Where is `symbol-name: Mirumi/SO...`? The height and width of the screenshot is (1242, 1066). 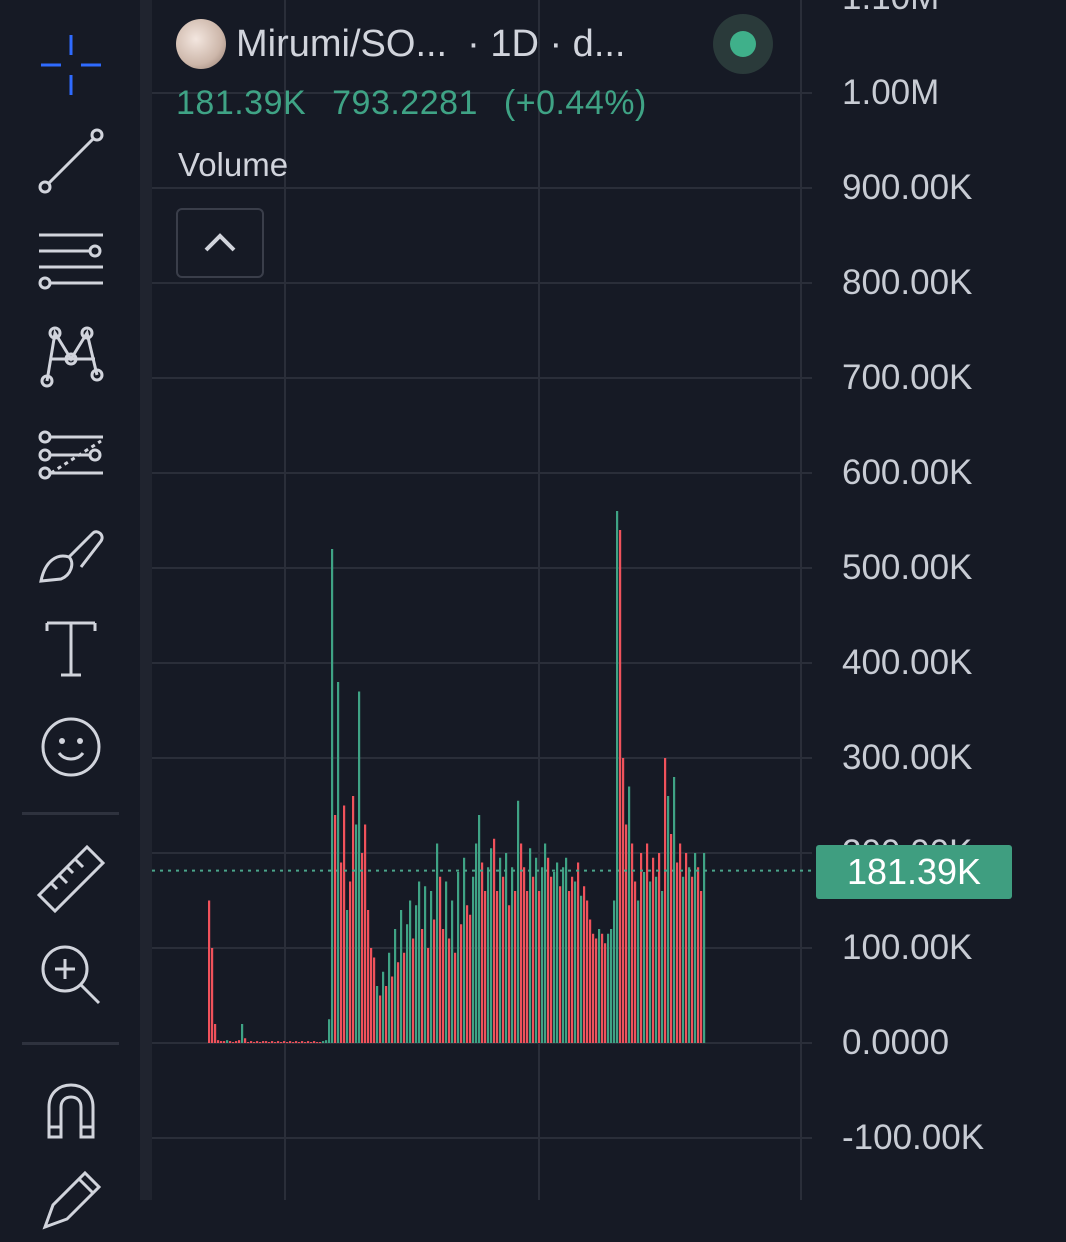
symbol-name: Mirumi/SO... is located at coordinates (342, 43).